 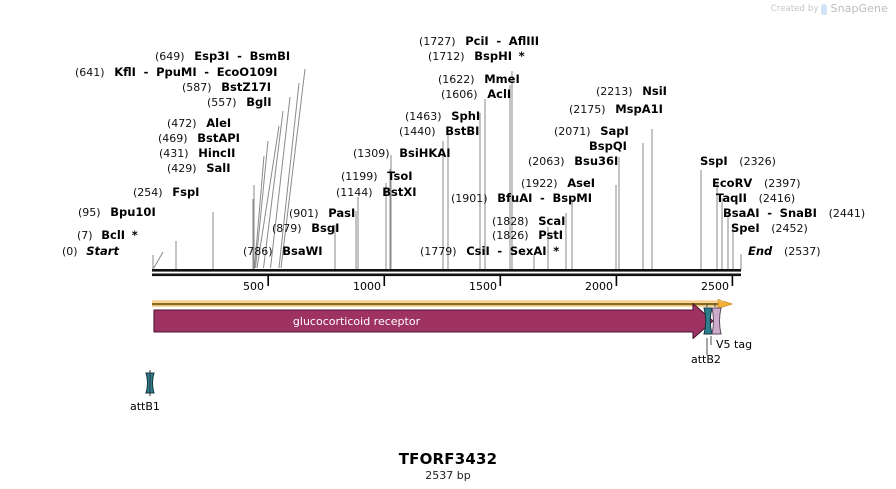 What do you see at coordinates (479, 41) in the screenshot?
I see `enzyme-label-pcii: (1727) PciI - AflIII` at bounding box center [479, 41].